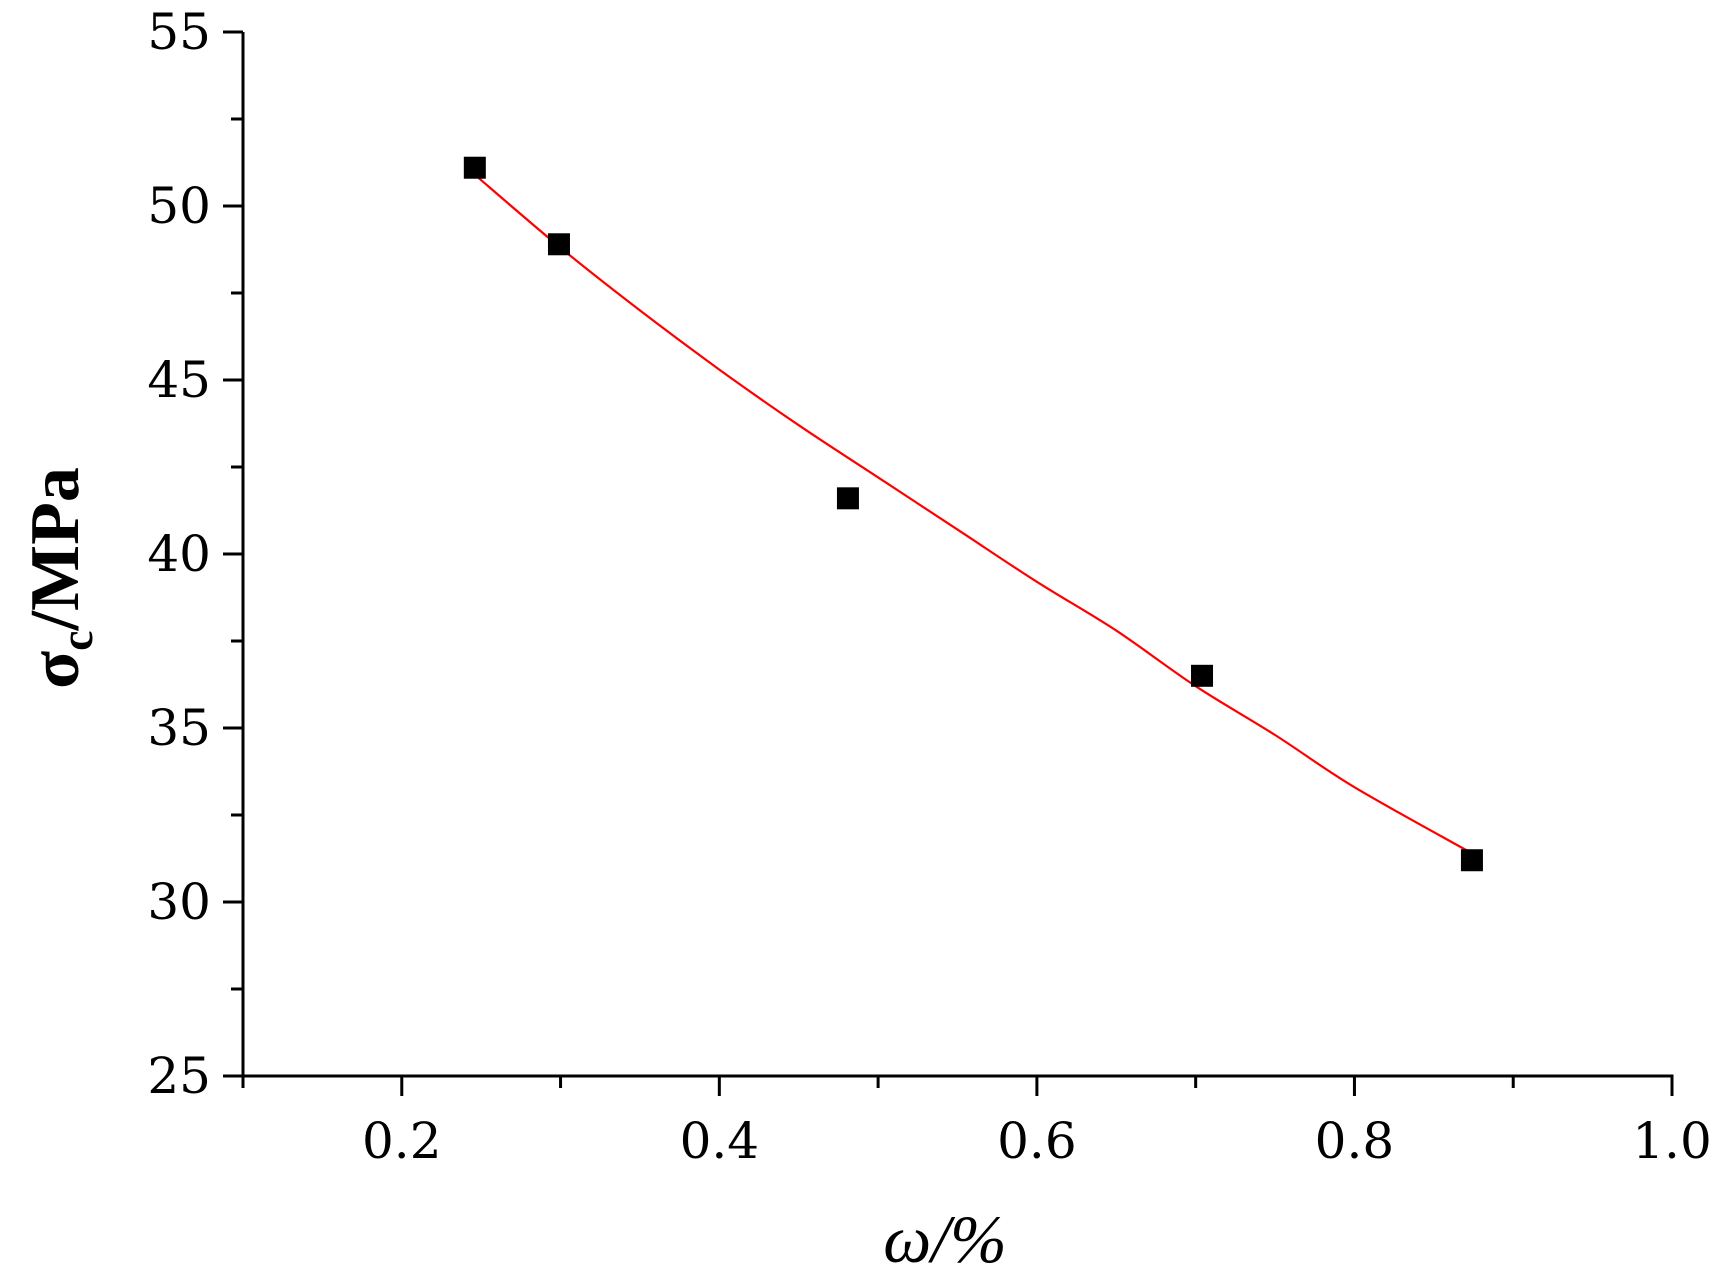 The image size is (1722, 1273). What do you see at coordinates (945, 1237) in the screenshot?
I see `x-axis-title: ω/%` at bounding box center [945, 1237].